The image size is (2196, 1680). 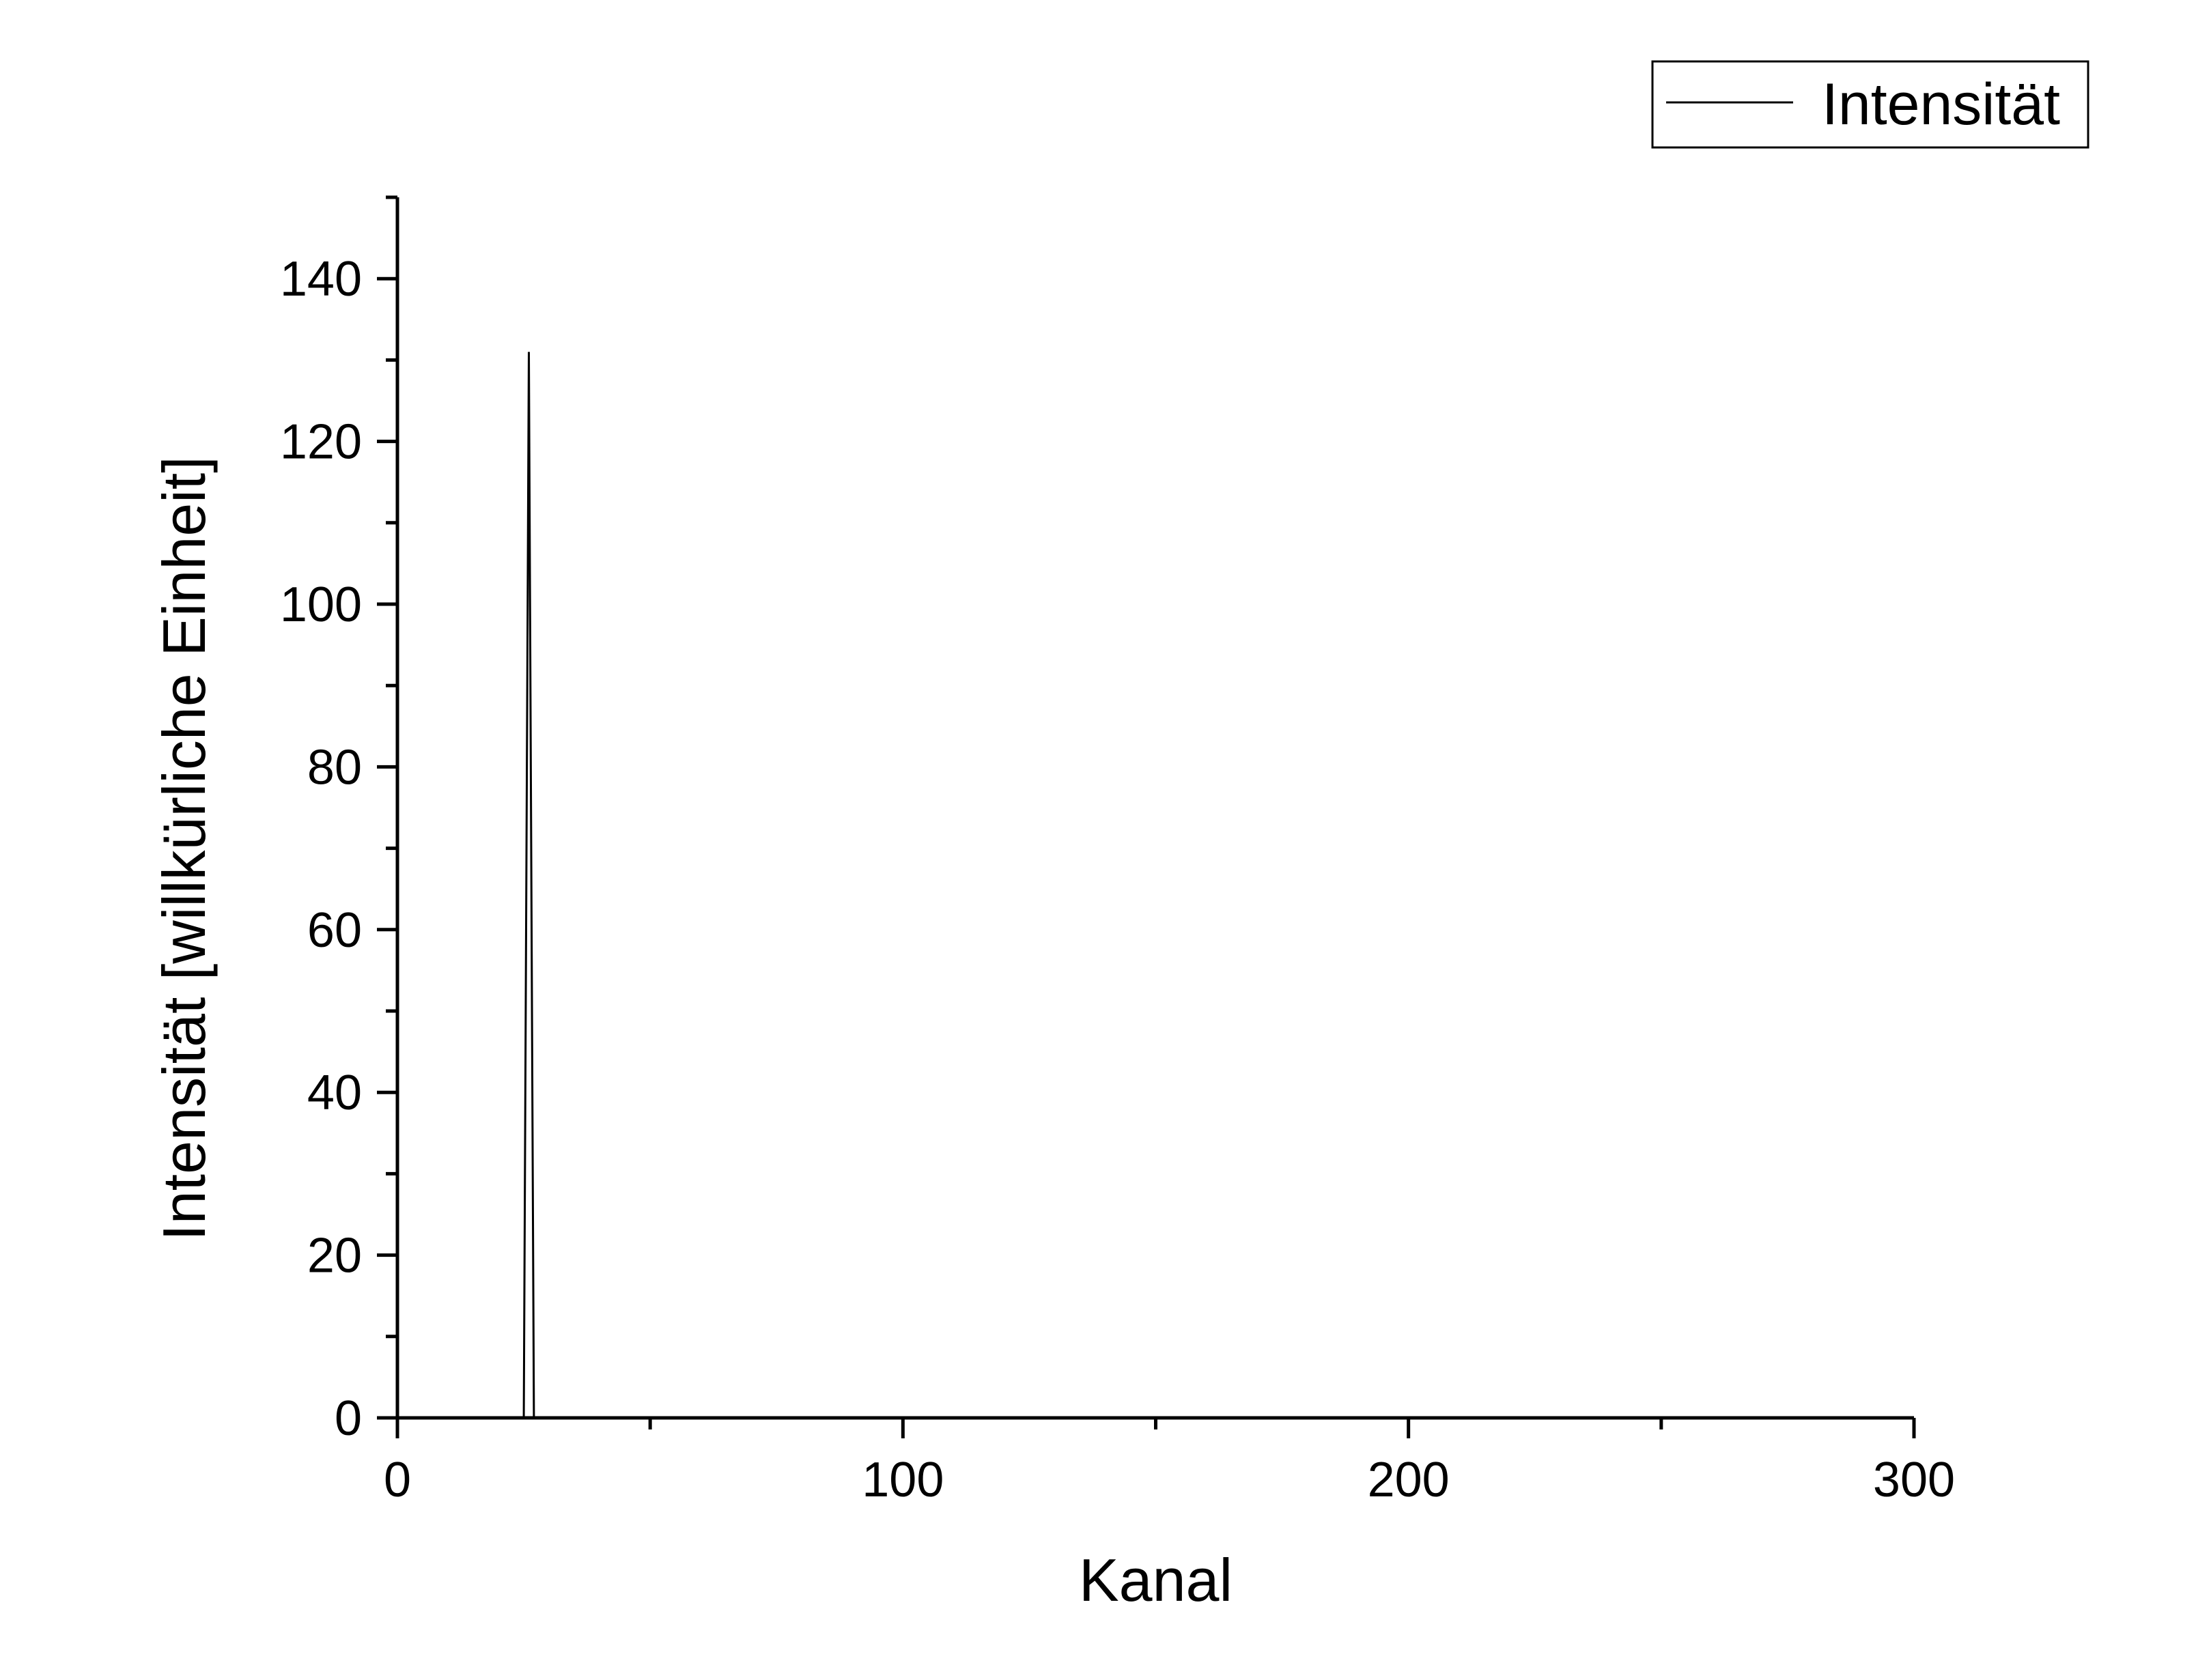 I want to click on x-axis-ticks: 0 100 200 300, so click(x=1169, y=1462).